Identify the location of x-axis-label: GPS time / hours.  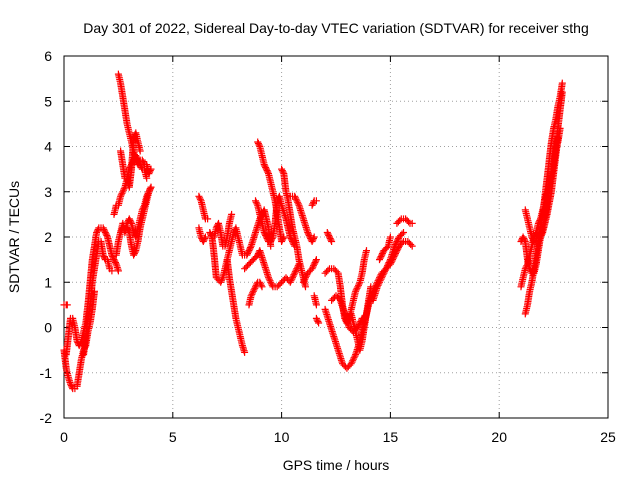
(336, 465).